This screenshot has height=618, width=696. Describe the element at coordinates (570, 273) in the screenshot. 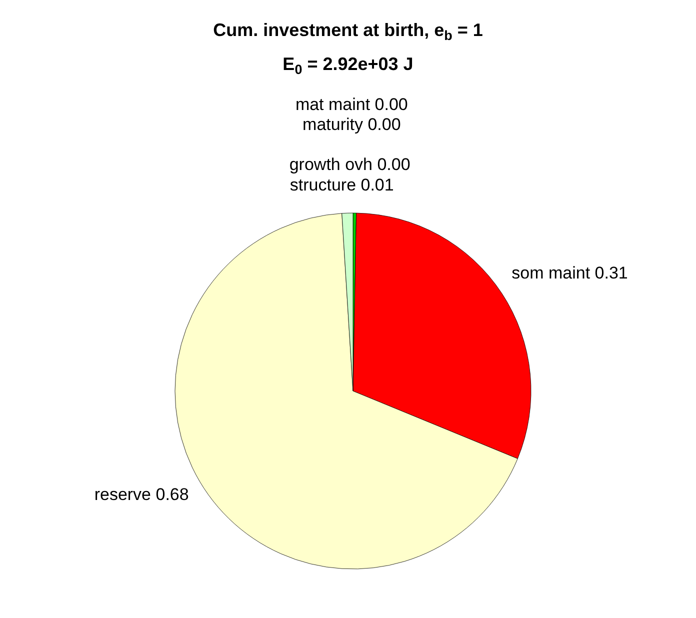

I see `slice-label: som maint 0.31` at that location.